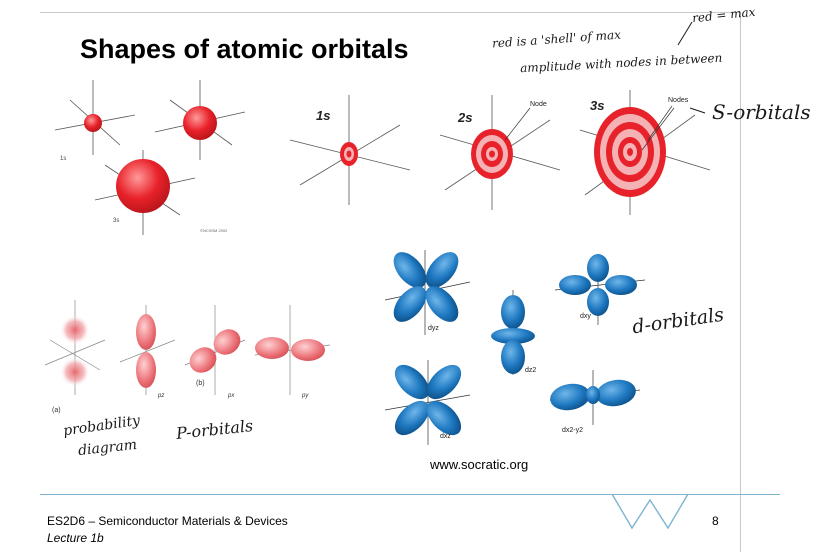 The height and width of the screenshot is (557, 818). I want to click on p-y-orbital: py, so click(292, 352).